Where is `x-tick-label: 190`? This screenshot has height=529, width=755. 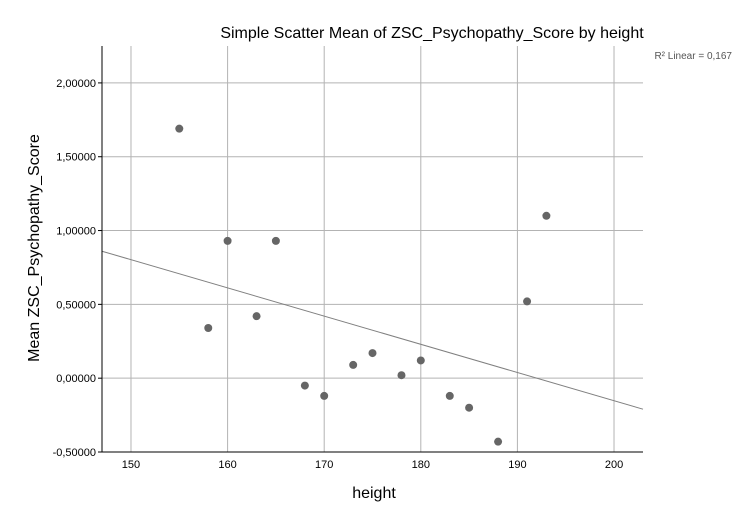
x-tick-label: 190 is located at coordinates (517, 465).